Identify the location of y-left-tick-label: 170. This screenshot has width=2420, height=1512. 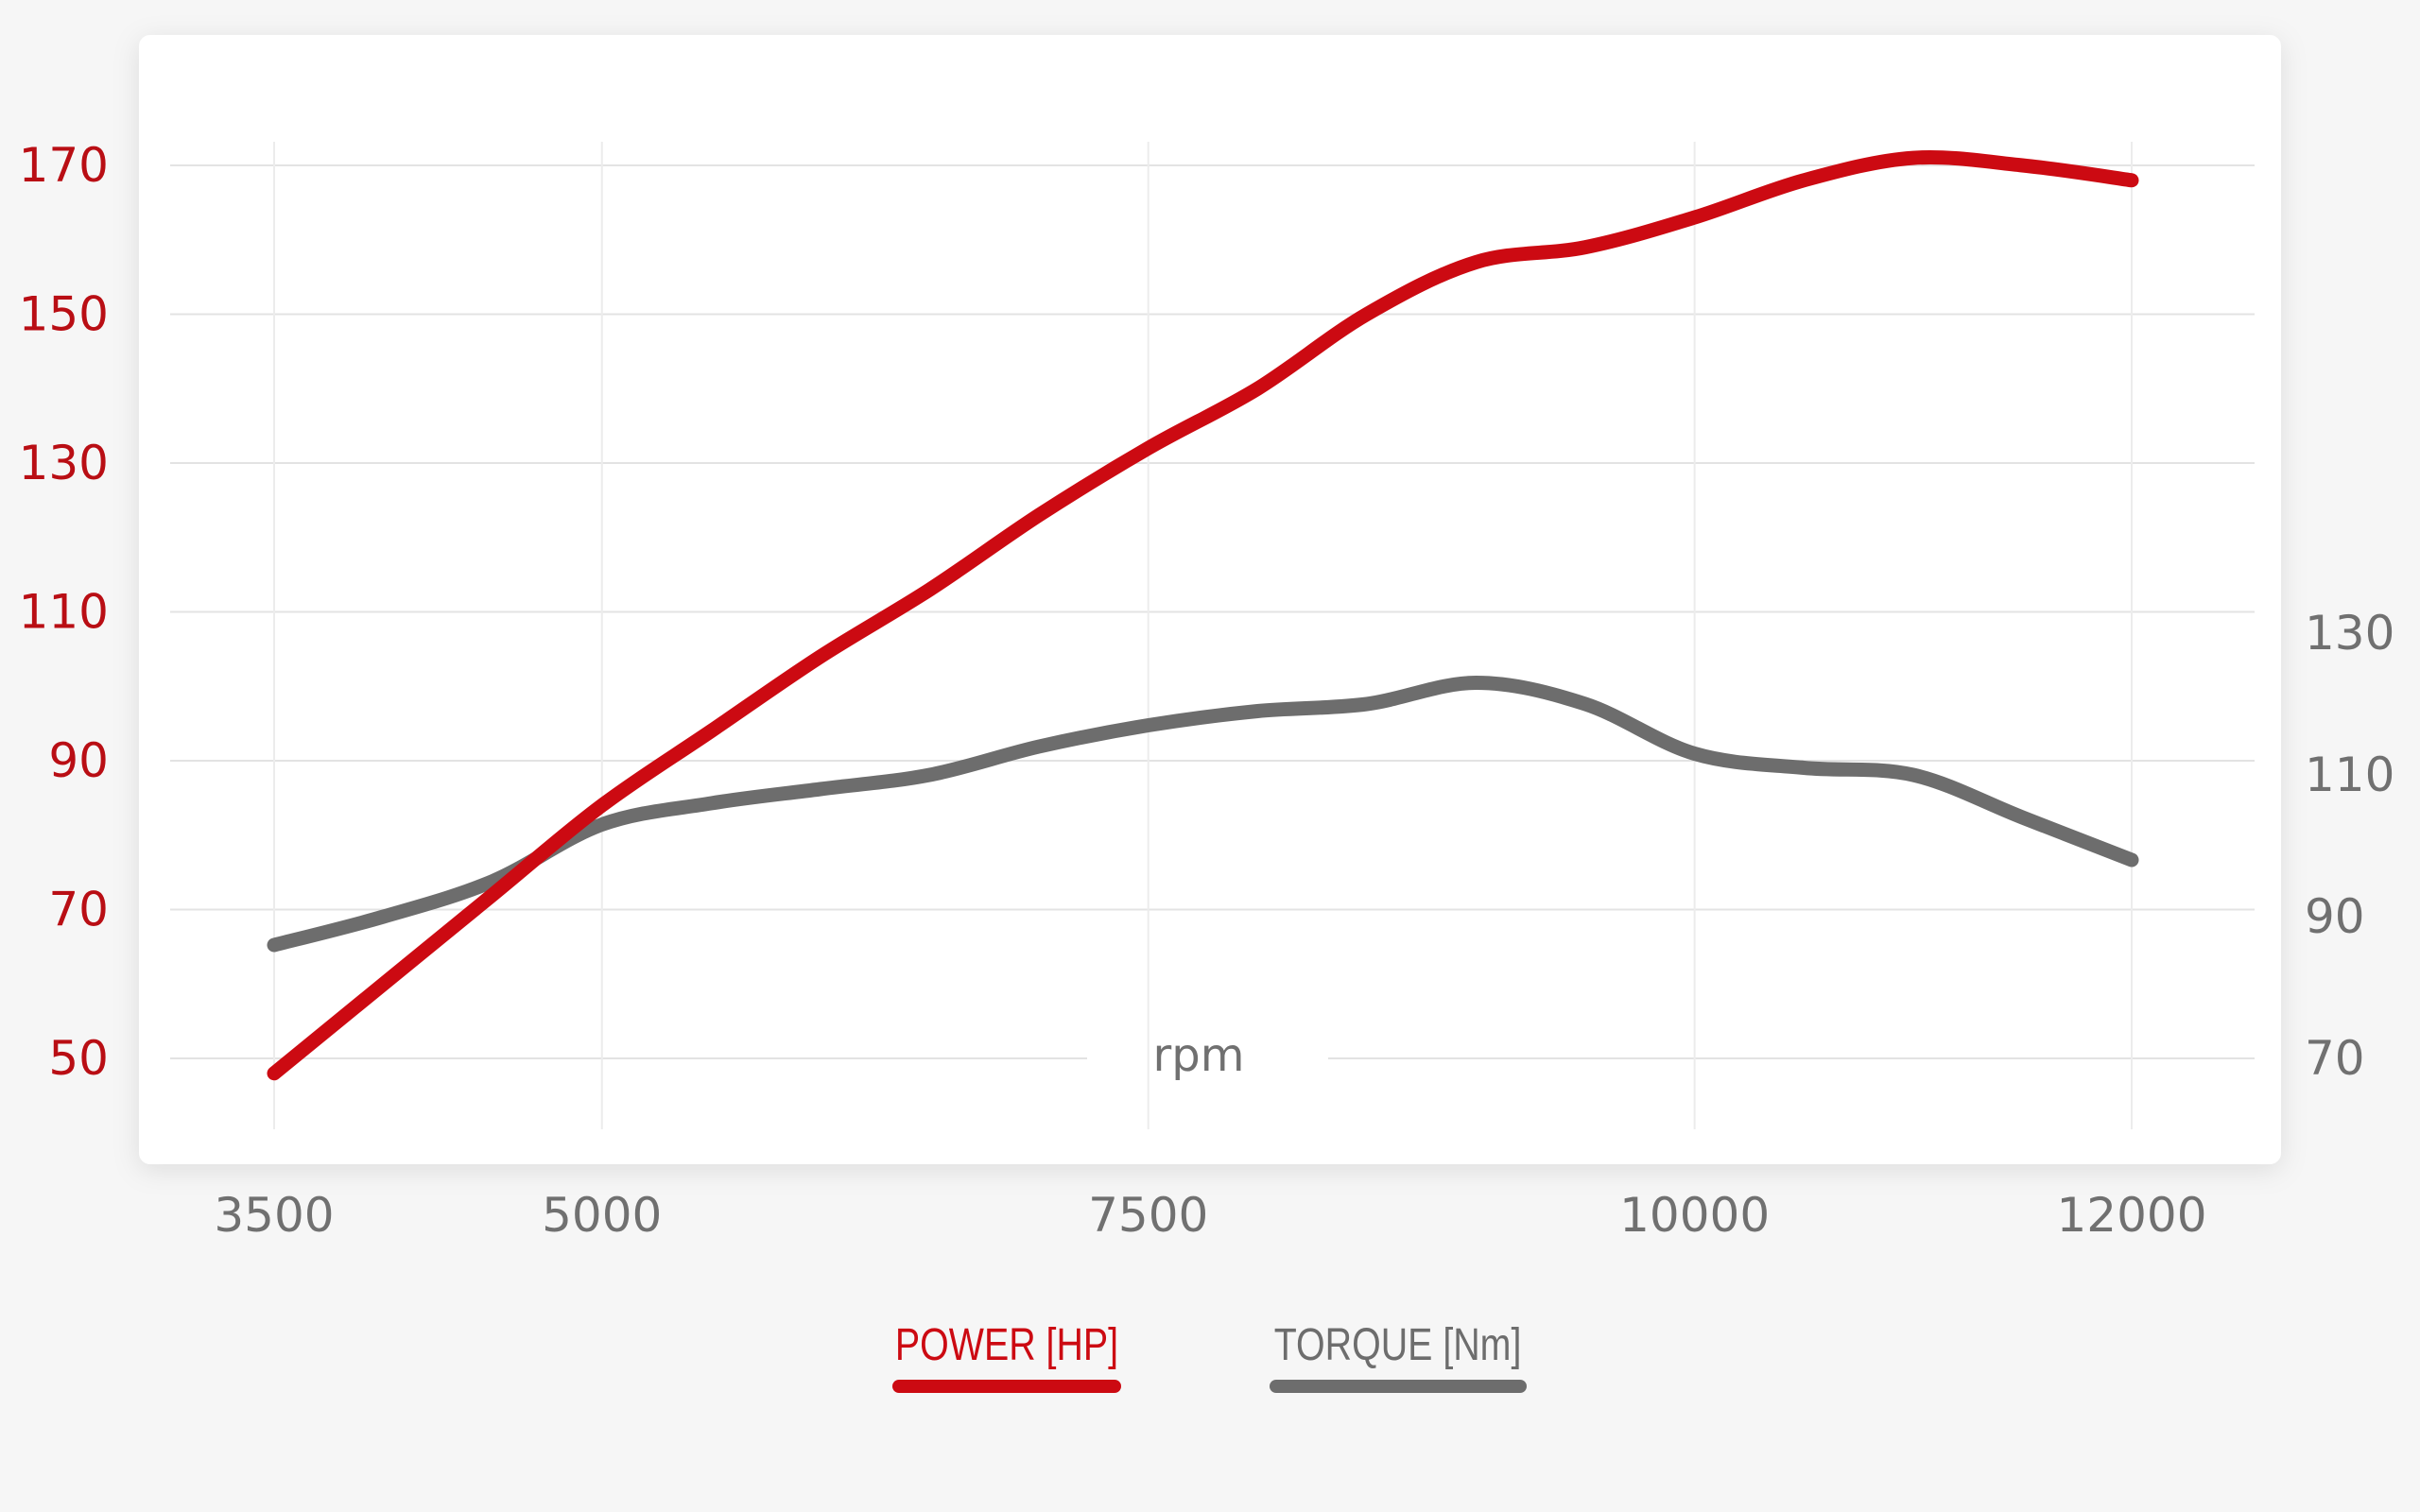
(64, 165).